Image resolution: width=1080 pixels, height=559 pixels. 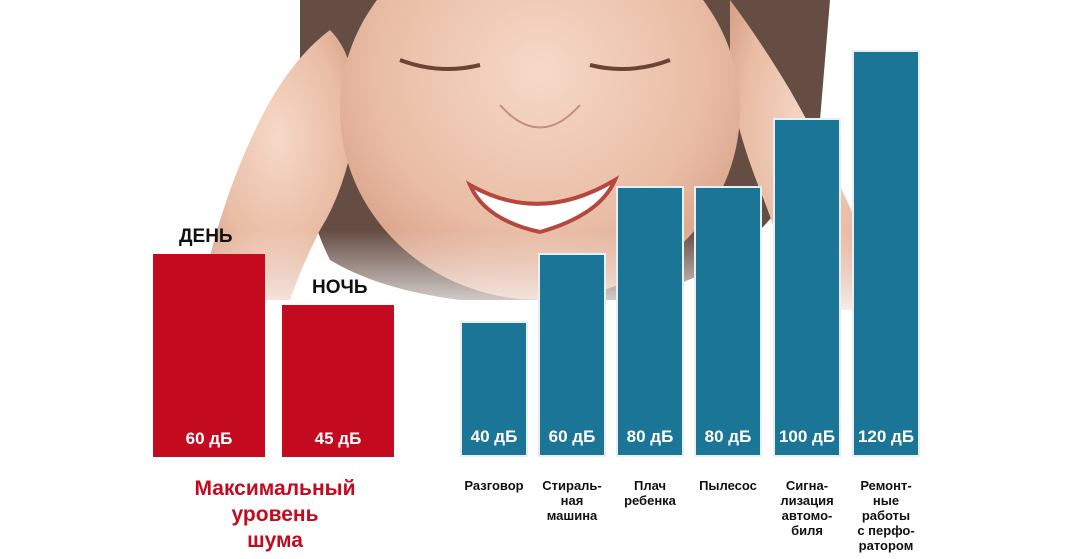 I want to click on noise-bar-2: 60 дБ, so click(x=572, y=355).